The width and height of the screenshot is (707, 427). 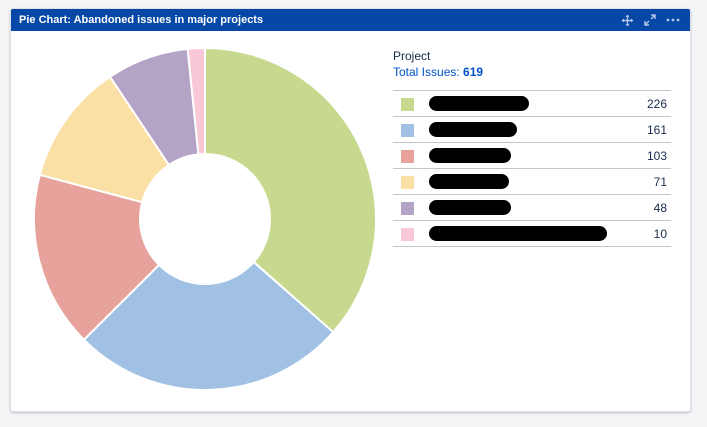 I want to click on legend-row: 226, so click(x=532, y=103).